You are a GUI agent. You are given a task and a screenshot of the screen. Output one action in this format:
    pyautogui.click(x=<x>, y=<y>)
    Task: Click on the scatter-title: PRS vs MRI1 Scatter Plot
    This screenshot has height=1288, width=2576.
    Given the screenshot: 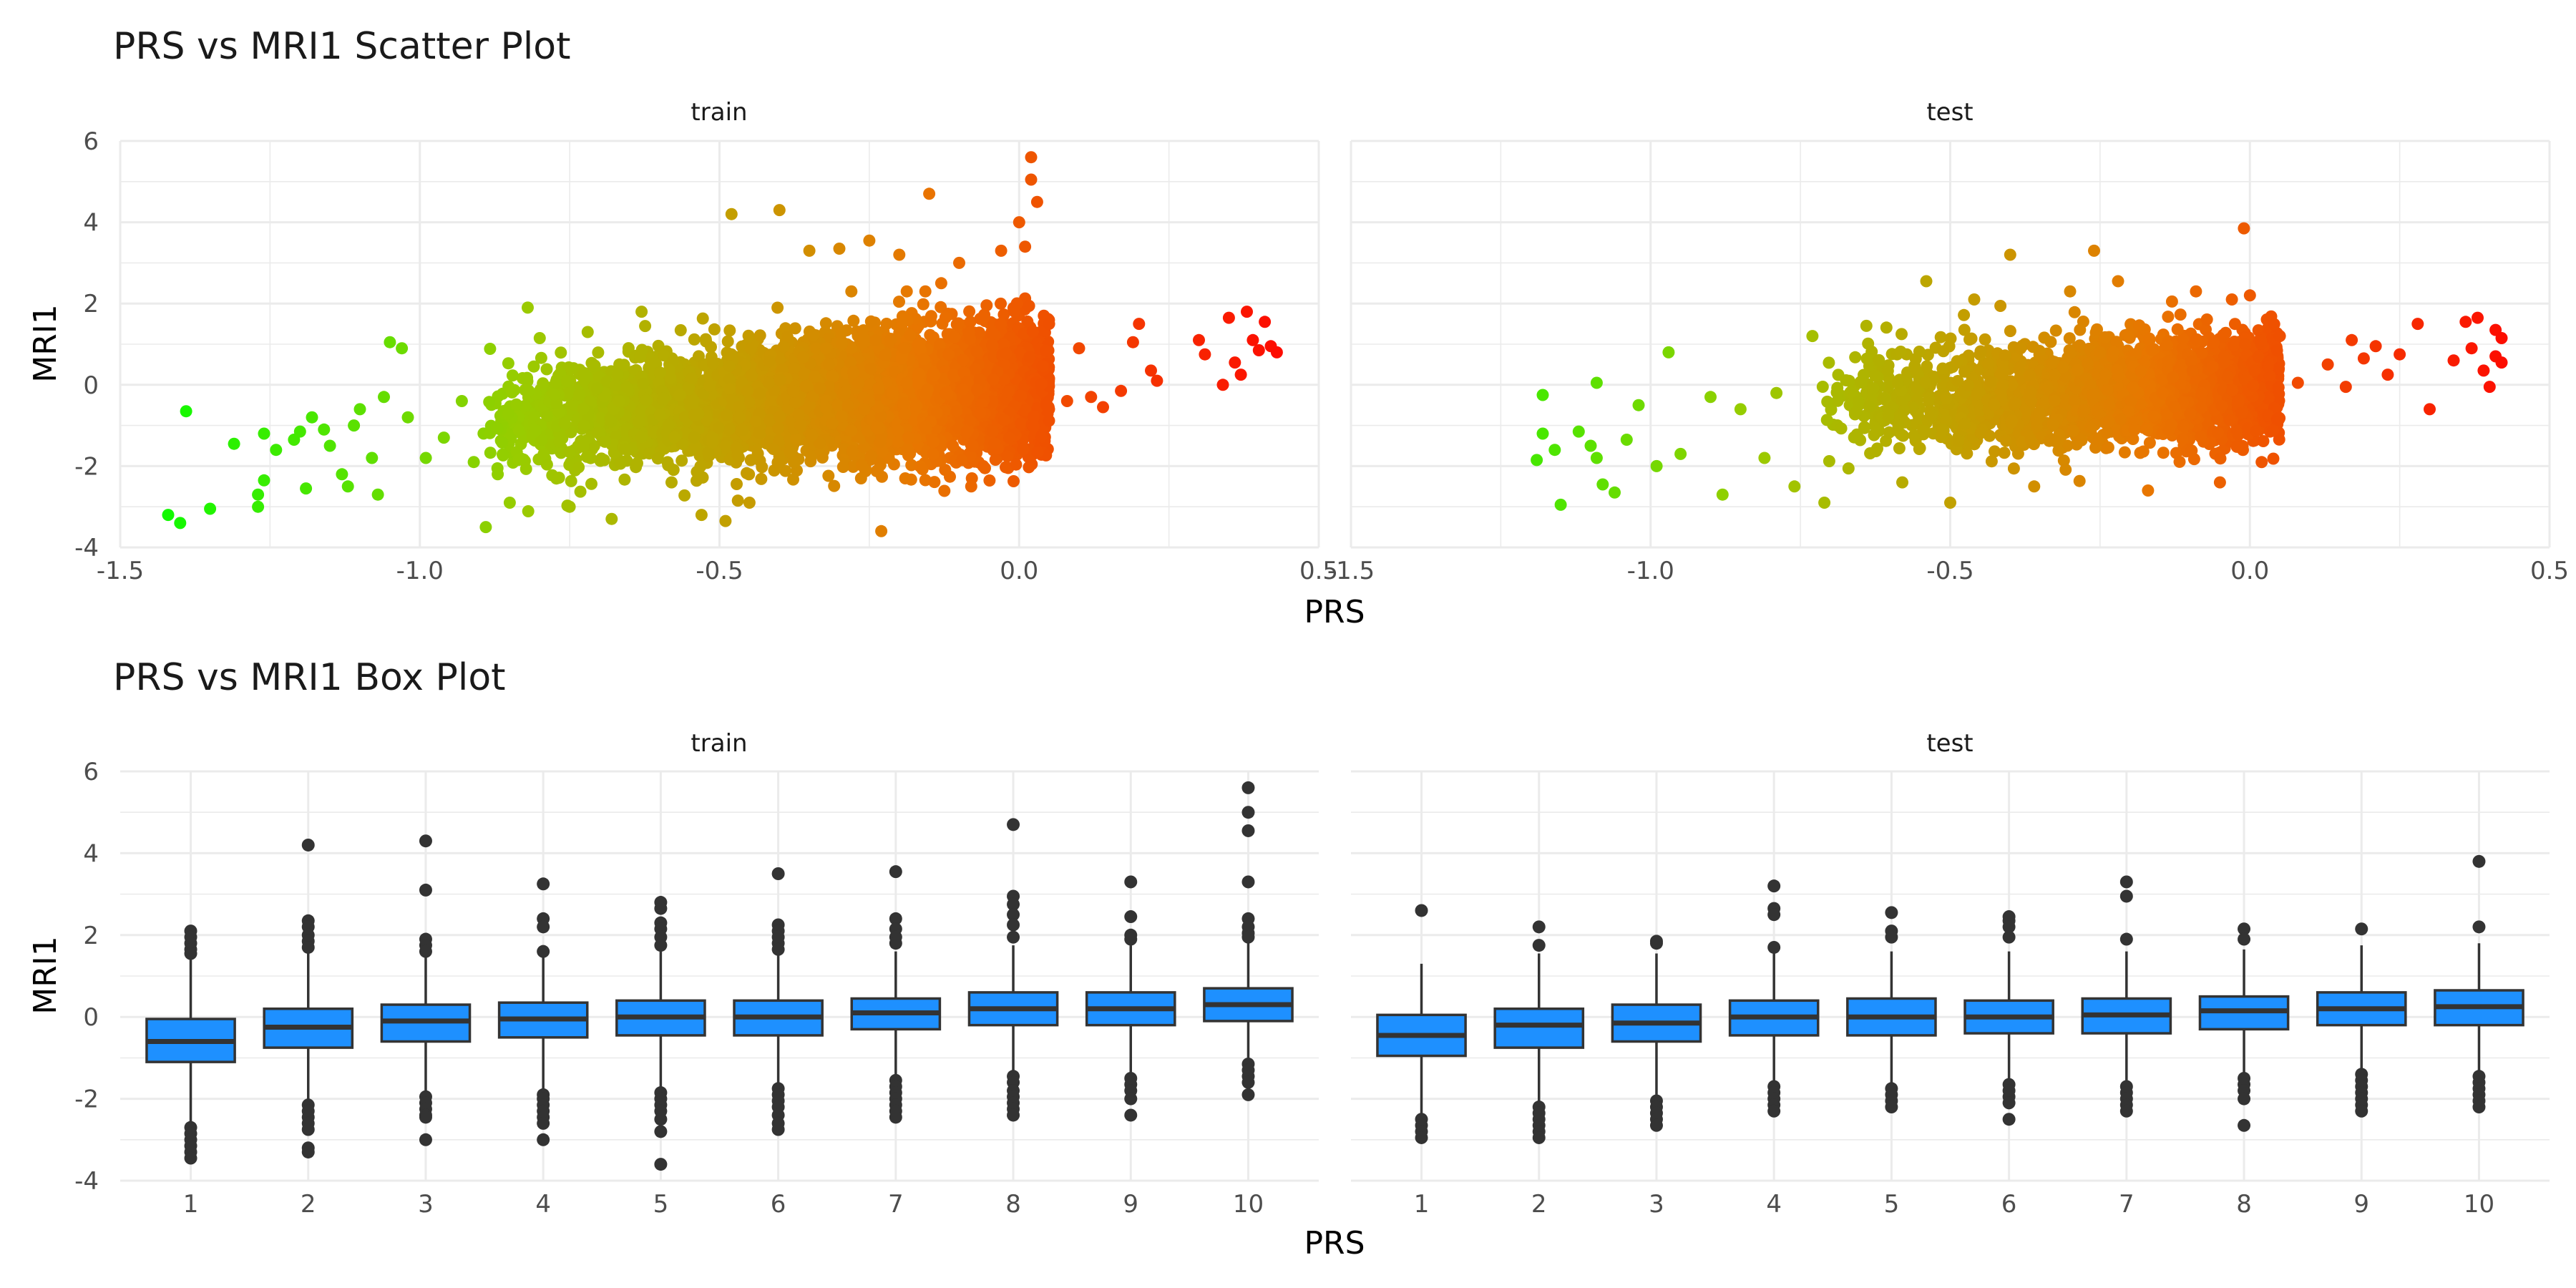 What is the action you would take?
    pyautogui.click(x=342, y=46)
    